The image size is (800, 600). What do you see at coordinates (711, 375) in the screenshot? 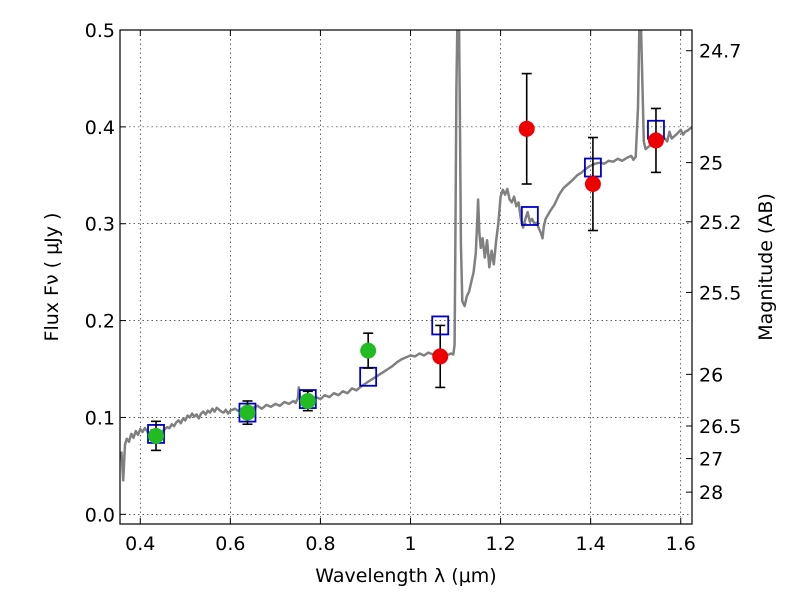
I see `magnitude-tick-label: 26` at bounding box center [711, 375].